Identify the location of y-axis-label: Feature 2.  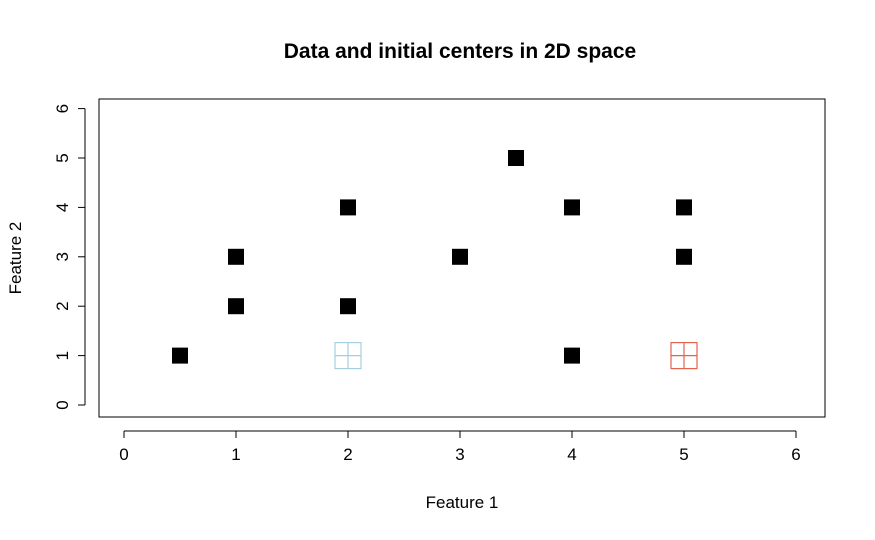
(15, 258).